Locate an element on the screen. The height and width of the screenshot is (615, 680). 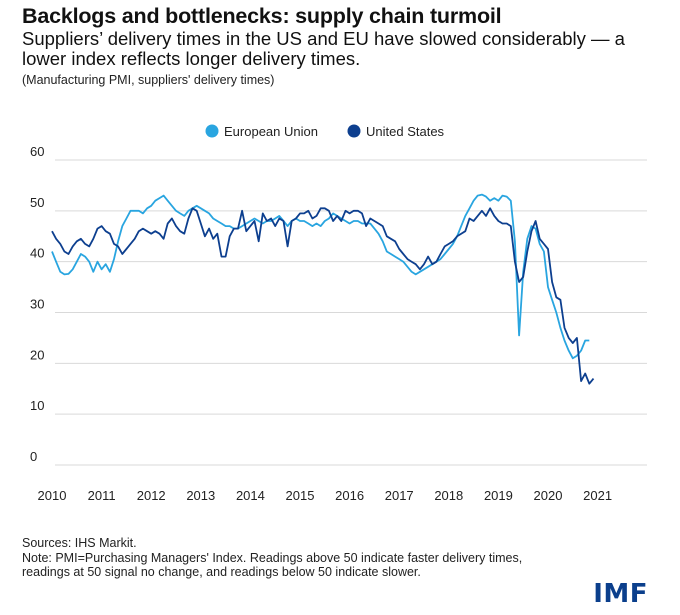
x-tick-label: 2015 is located at coordinates (300, 495).